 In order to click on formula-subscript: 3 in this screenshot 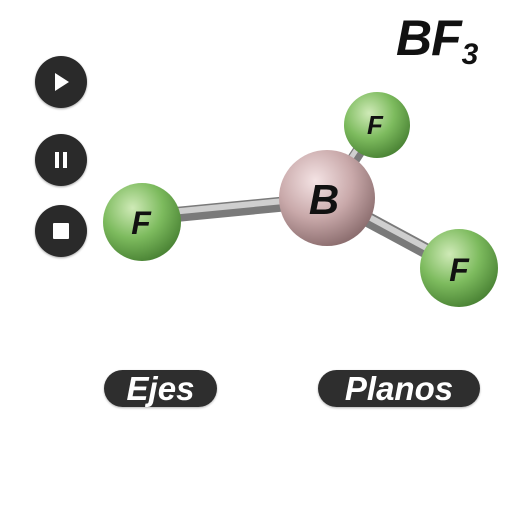, I will do `click(470, 54)`.